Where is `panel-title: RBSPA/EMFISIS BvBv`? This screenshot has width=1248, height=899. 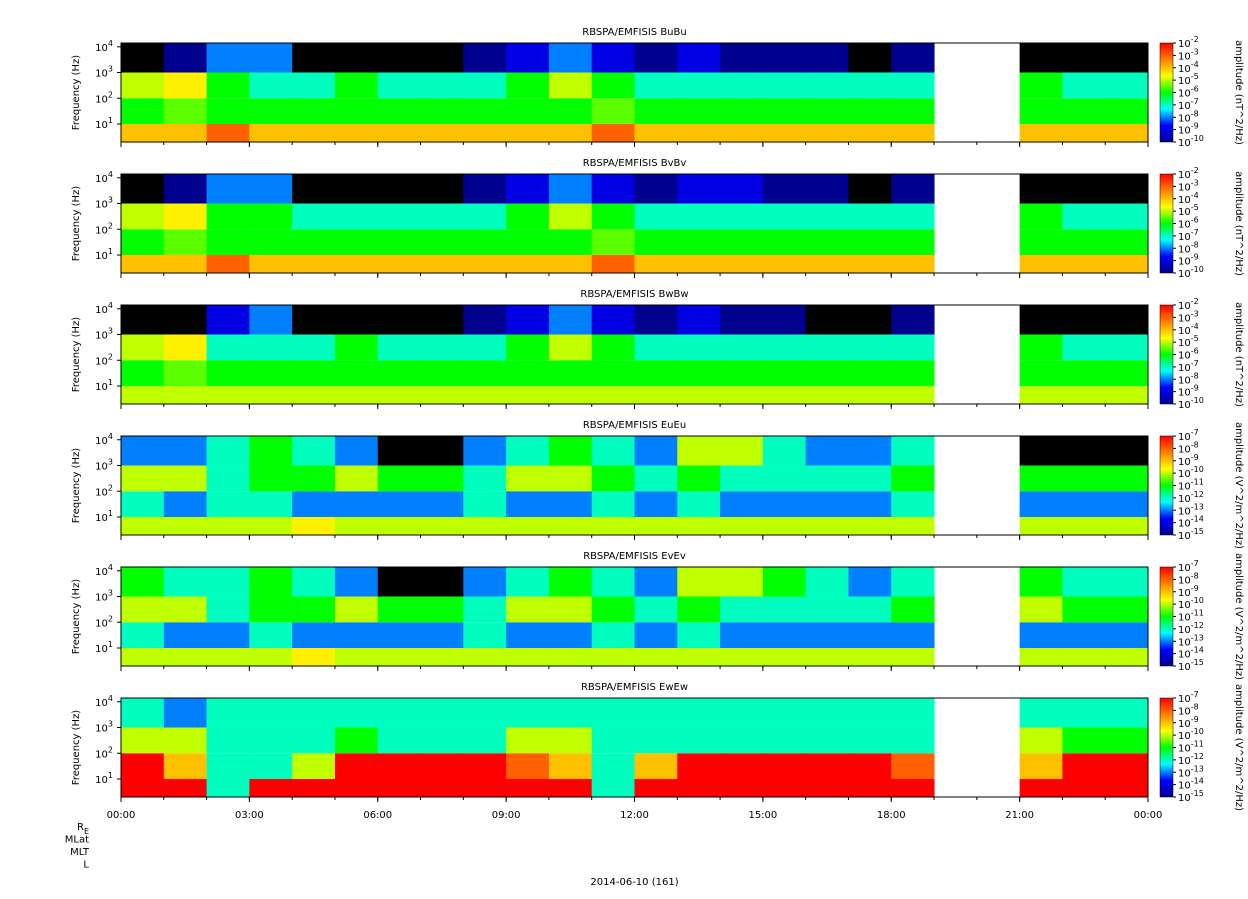 panel-title: RBSPA/EMFISIS BvBv is located at coordinates (635, 163).